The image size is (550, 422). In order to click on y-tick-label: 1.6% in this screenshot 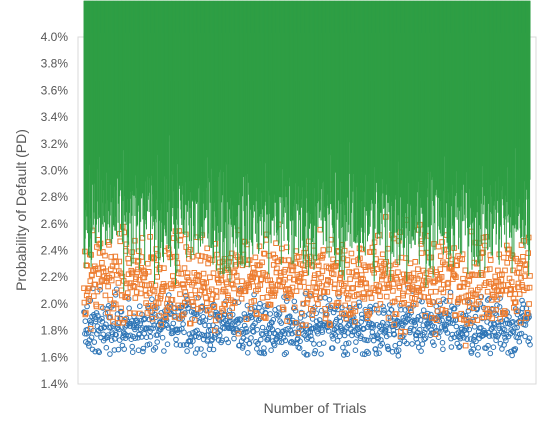, I will do `click(55, 357)`.